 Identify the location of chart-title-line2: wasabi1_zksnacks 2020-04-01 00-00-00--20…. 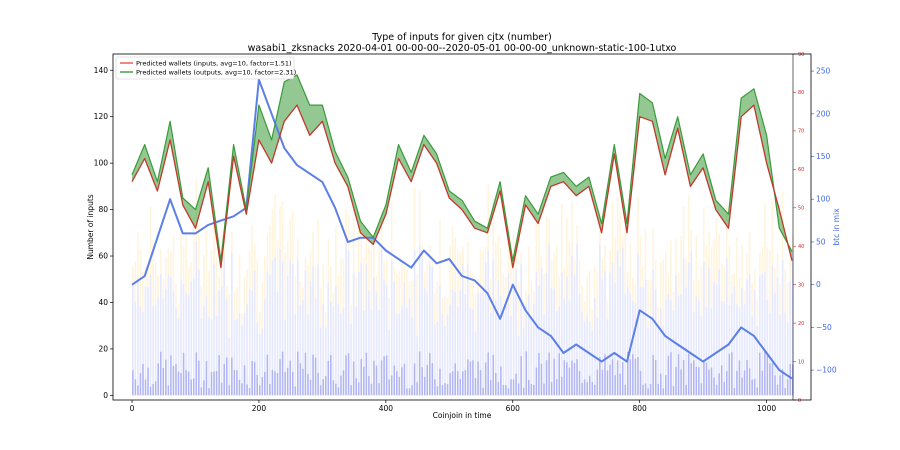
(462, 48).